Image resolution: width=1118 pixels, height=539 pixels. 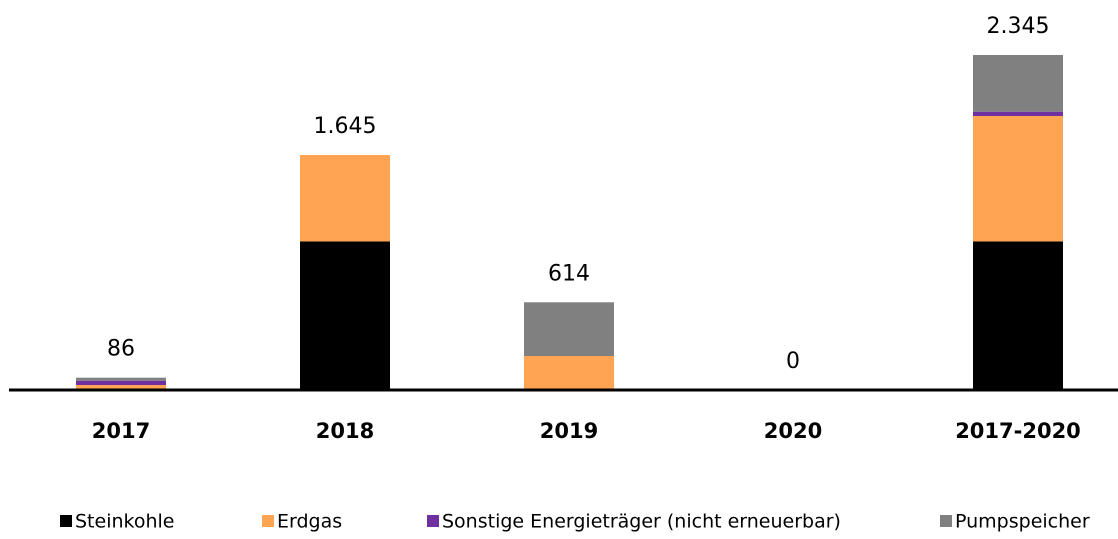 What do you see at coordinates (793, 431) in the screenshot?
I see `x-tick-label: 2020` at bounding box center [793, 431].